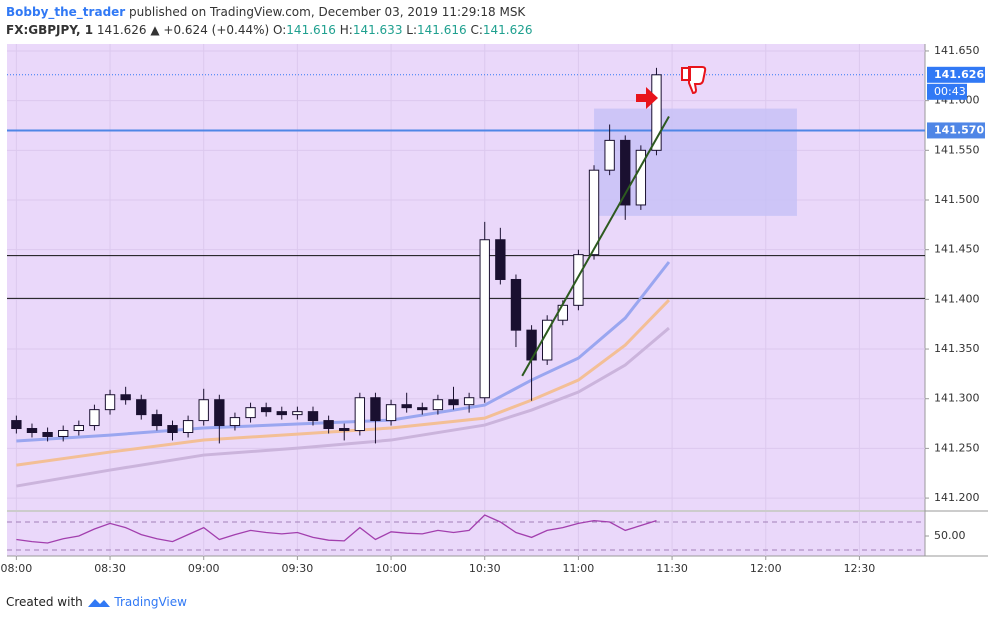  I want to click on x-tick-label: 09:30, so click(298, 568).